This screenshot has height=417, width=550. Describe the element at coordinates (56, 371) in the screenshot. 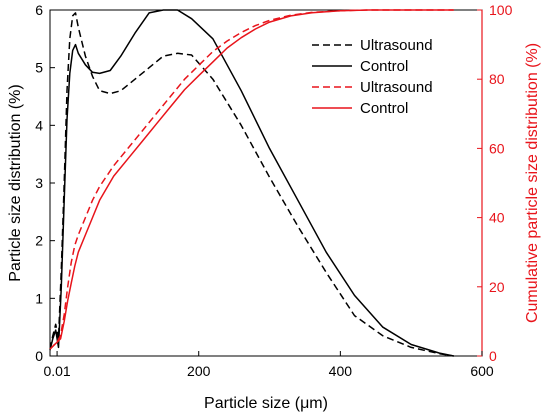

I see `x-tick-label: 0.01` at that location.